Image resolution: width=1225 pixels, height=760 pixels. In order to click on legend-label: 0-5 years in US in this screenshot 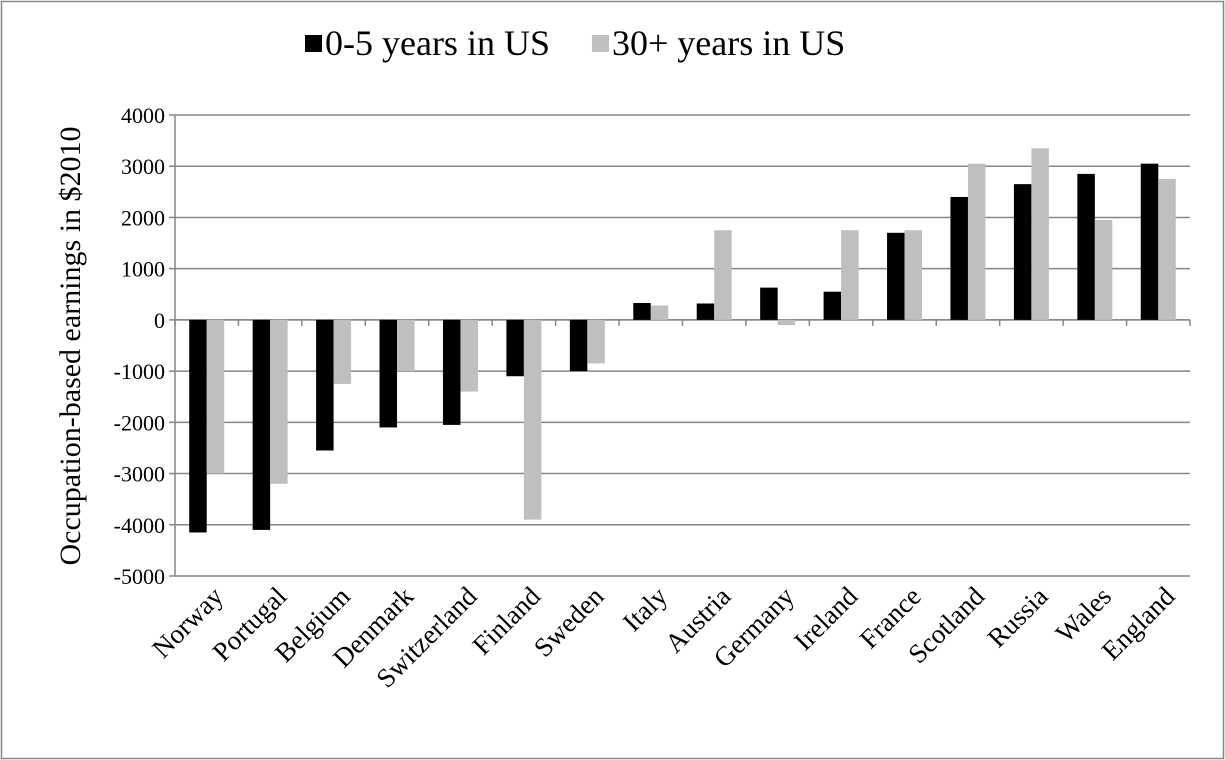, I will do `click(437, 43)`.